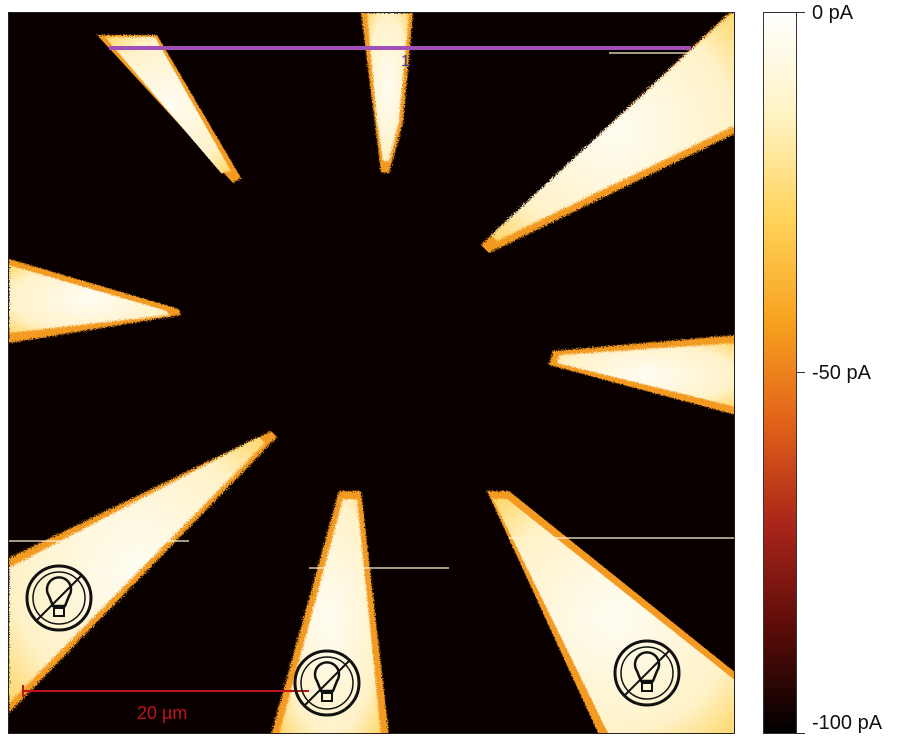 This screenshot has height=740, width=910. What do you see at coordinates (847, 723) in the screenshot?
I see `colorbar-label-bottom: -100 pA` at bounding box center [847, 723].